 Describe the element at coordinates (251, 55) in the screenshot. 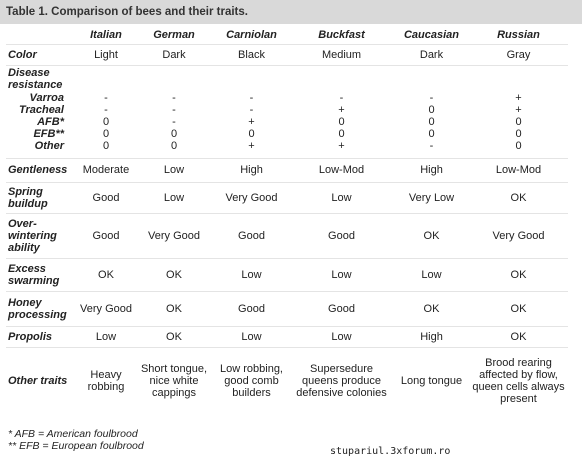

I see `cell: Black` at that location.